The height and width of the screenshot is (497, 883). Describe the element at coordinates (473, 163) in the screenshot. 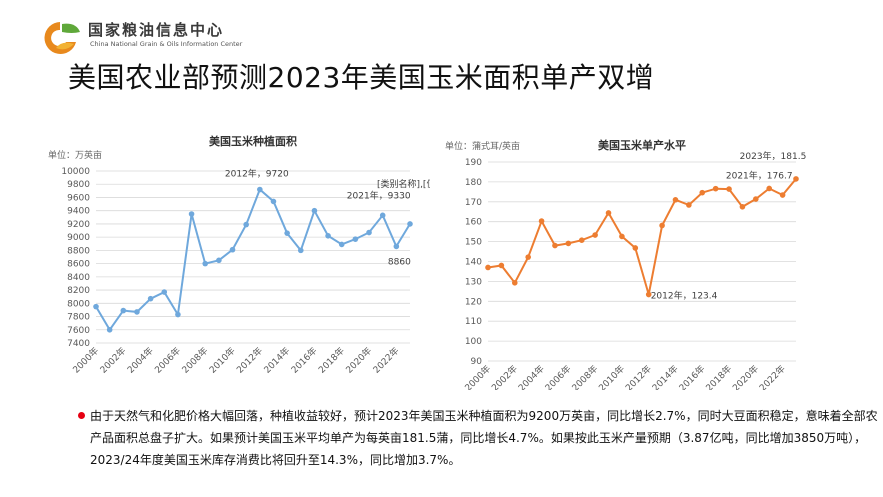

I see `yield-y-tick-label: 190` at that location.